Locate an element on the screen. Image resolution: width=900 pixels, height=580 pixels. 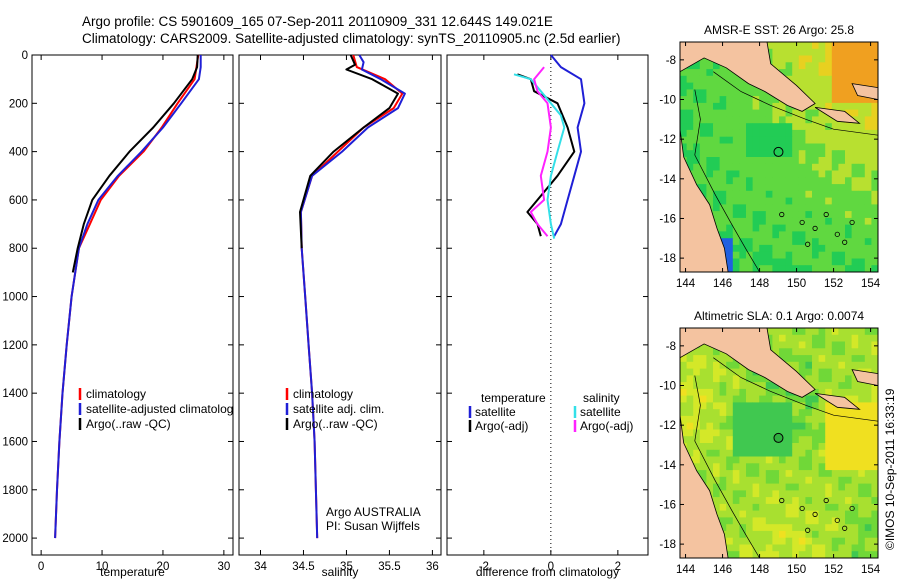
depth-contour is located at coordinates (727, 466).